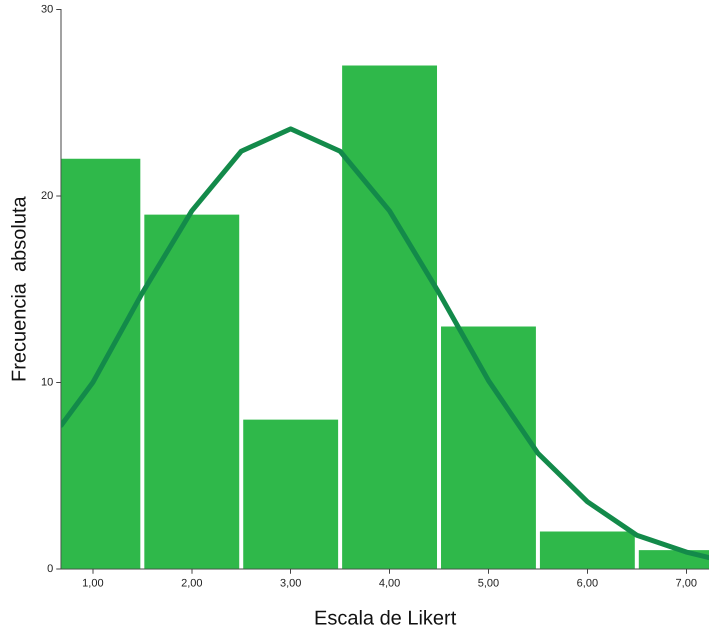 The image size is (709, 639). Describe the element at coordinates (50, 568) in the screenshot. I see `y-tick-label: 0` at that location.